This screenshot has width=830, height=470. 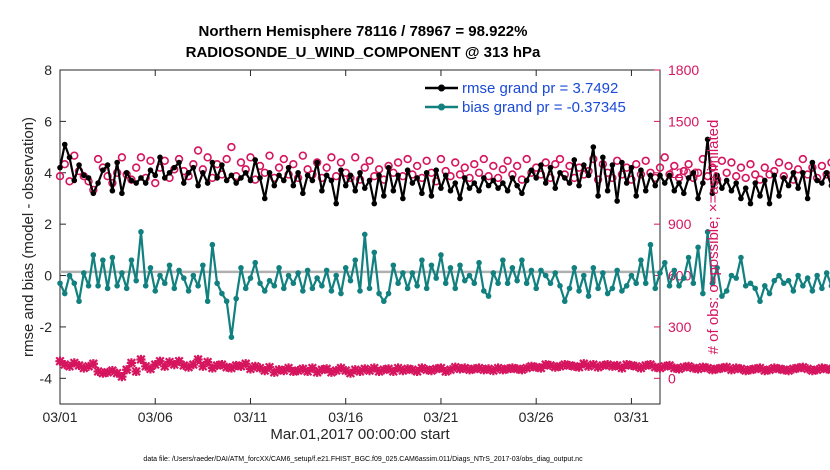 What do you see at coordinates (713, 237) in the screenshot?
I see `y-axis-label-right: # of obs: o=possible; ×=assimilated` at bounding box center [713, 237].